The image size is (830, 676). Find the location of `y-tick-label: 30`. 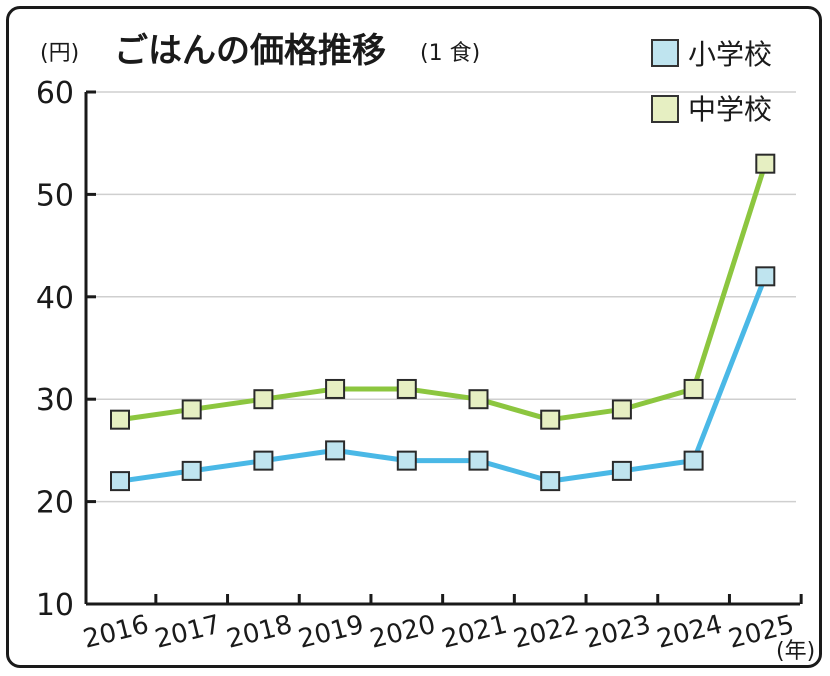

y-tick-label: 30 is located at coordinates (55, 400).